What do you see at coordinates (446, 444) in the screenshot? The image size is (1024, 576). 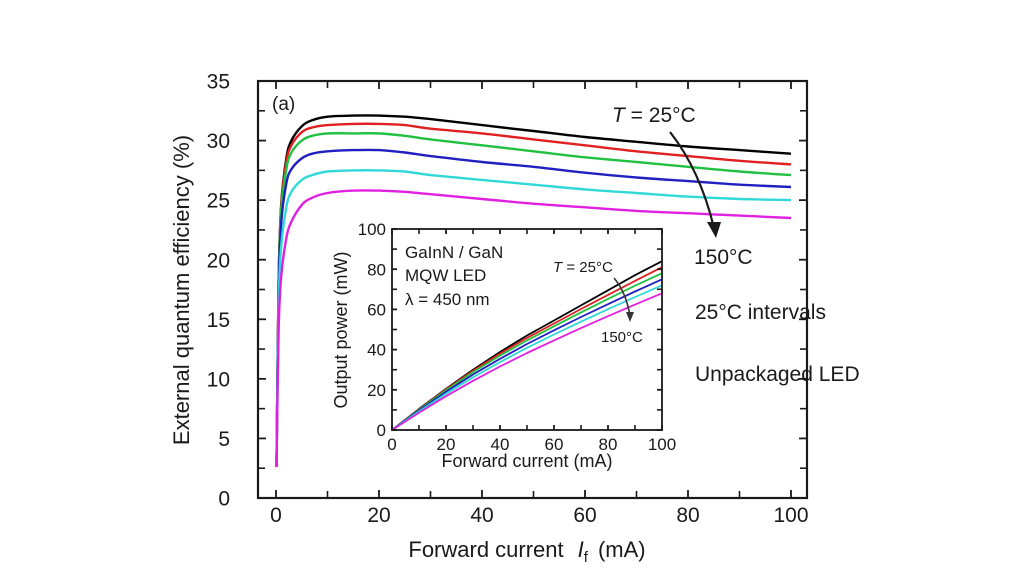 I see `inset-x-tick-label: 20` at bounding box center [446, 444].